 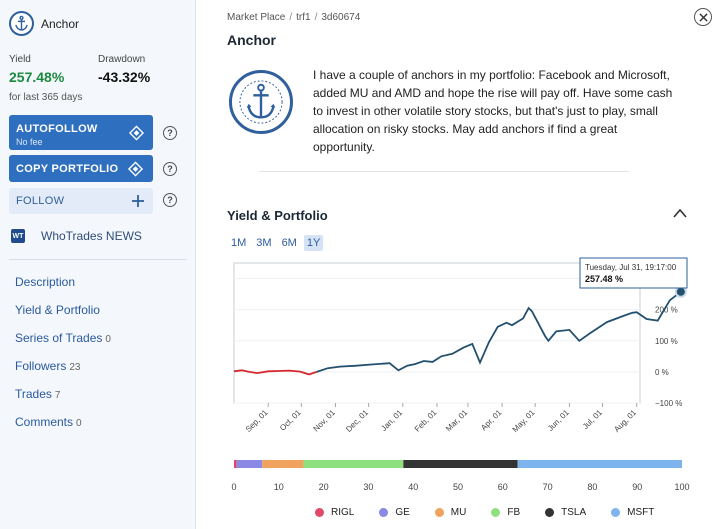 I want to click on y-tick-label: 100 %, so click(x=666, y=341).